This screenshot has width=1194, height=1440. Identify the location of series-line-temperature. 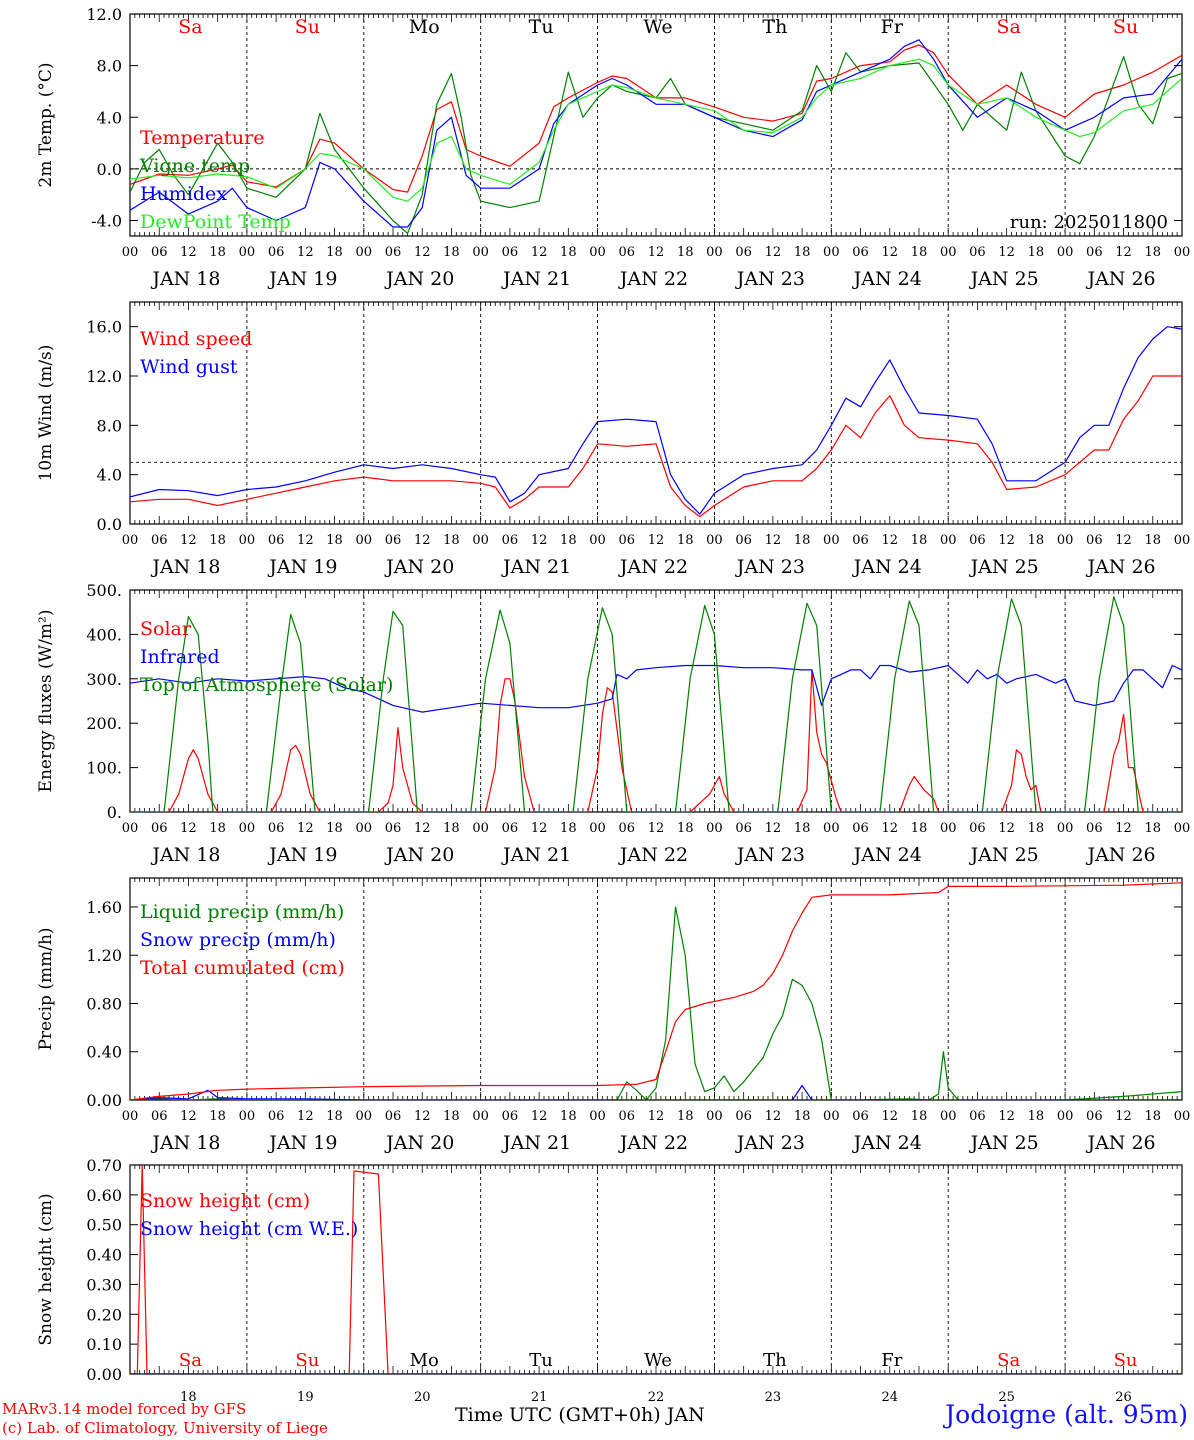
(656, 118).